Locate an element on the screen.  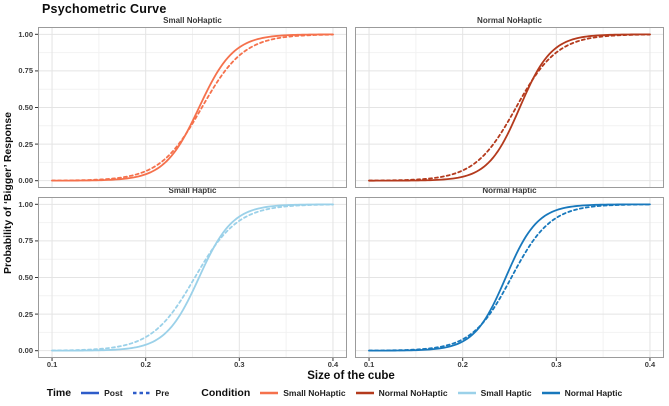
normal-haptic-line-key-icon is located at coordinates (550, 393).